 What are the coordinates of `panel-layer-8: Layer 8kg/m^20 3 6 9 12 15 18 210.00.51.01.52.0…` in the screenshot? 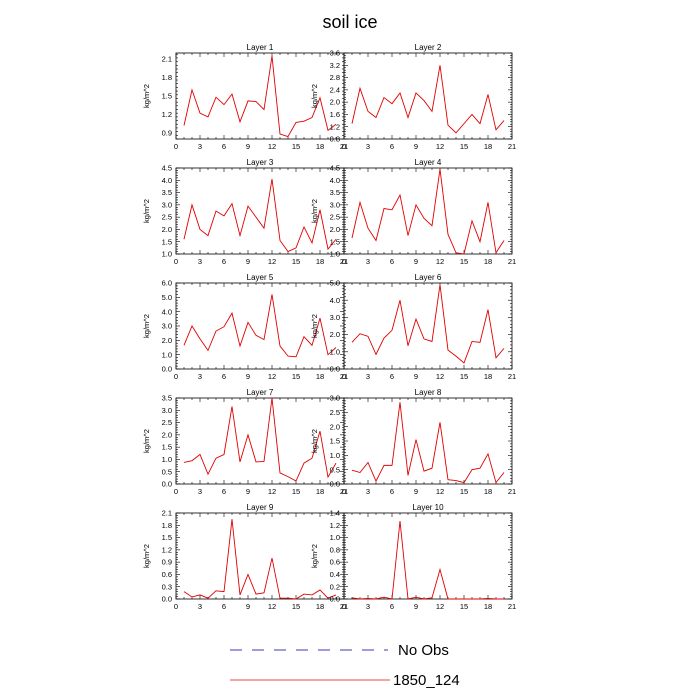 It's located at (413, 442).